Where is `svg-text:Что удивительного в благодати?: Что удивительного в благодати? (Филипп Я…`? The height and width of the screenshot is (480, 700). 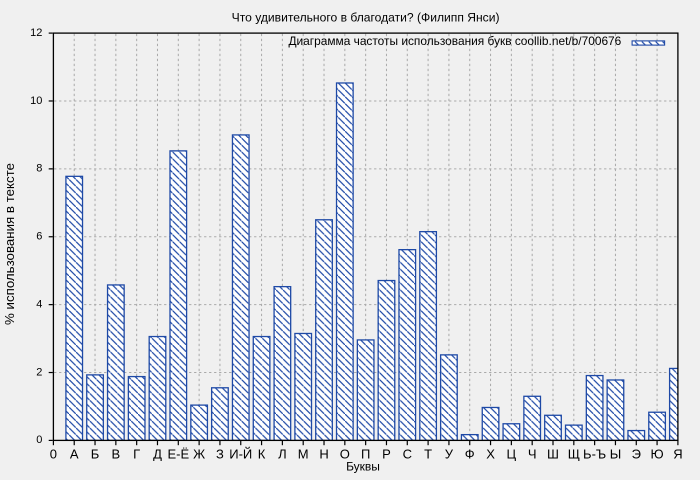 svg-text:Что удивительного в благодати?: Что удивительного в благодати? (Филипп Я… is located at coordinates (366, 18).